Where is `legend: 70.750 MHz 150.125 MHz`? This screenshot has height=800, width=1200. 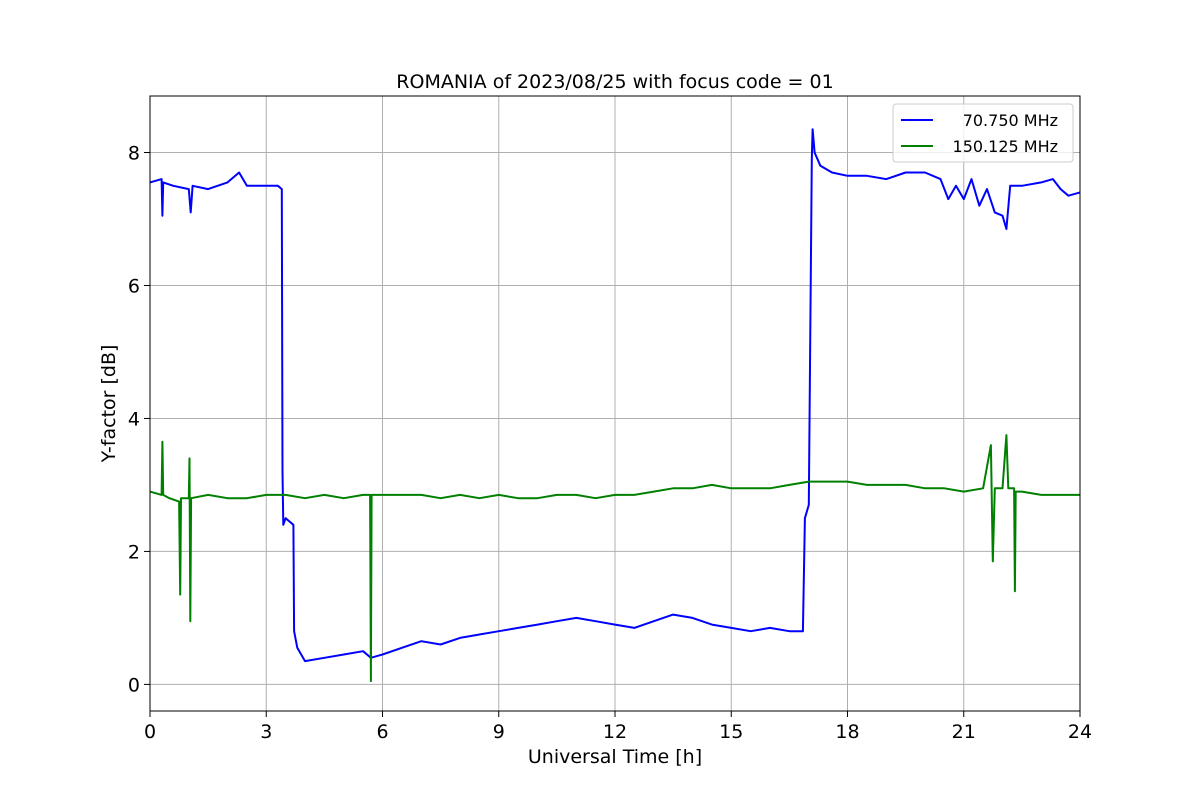 legend: 70.750 MHz 150.125 MHz is located at coordinates (983, 133).